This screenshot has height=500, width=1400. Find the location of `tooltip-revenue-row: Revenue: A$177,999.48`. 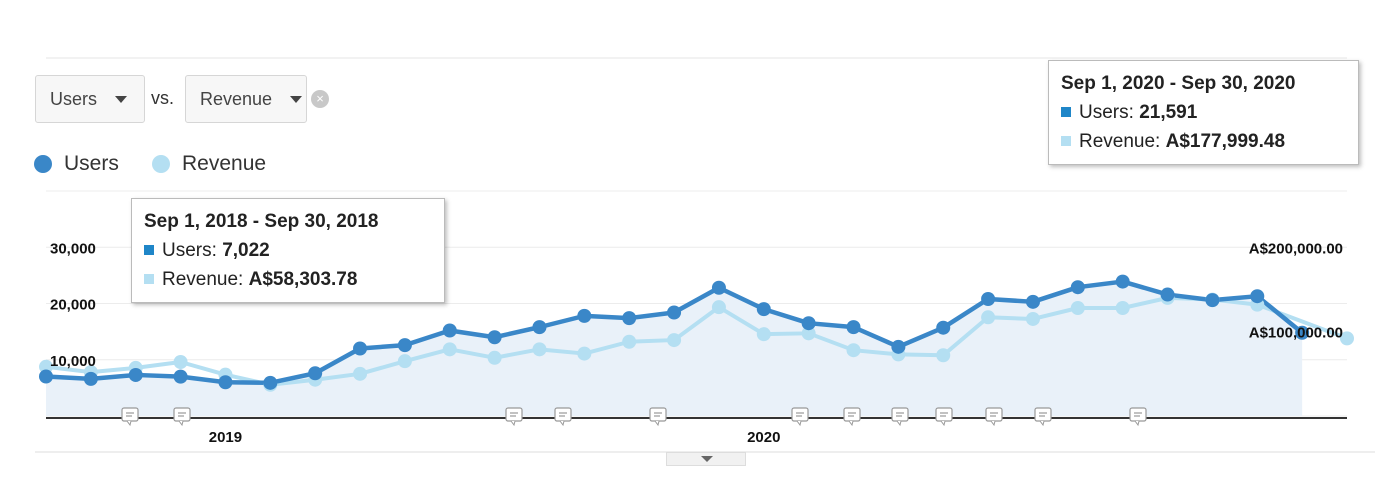

tooltip-revenue-row: Revenue: A$177,999.48 is located at coordinates (1203, 141).